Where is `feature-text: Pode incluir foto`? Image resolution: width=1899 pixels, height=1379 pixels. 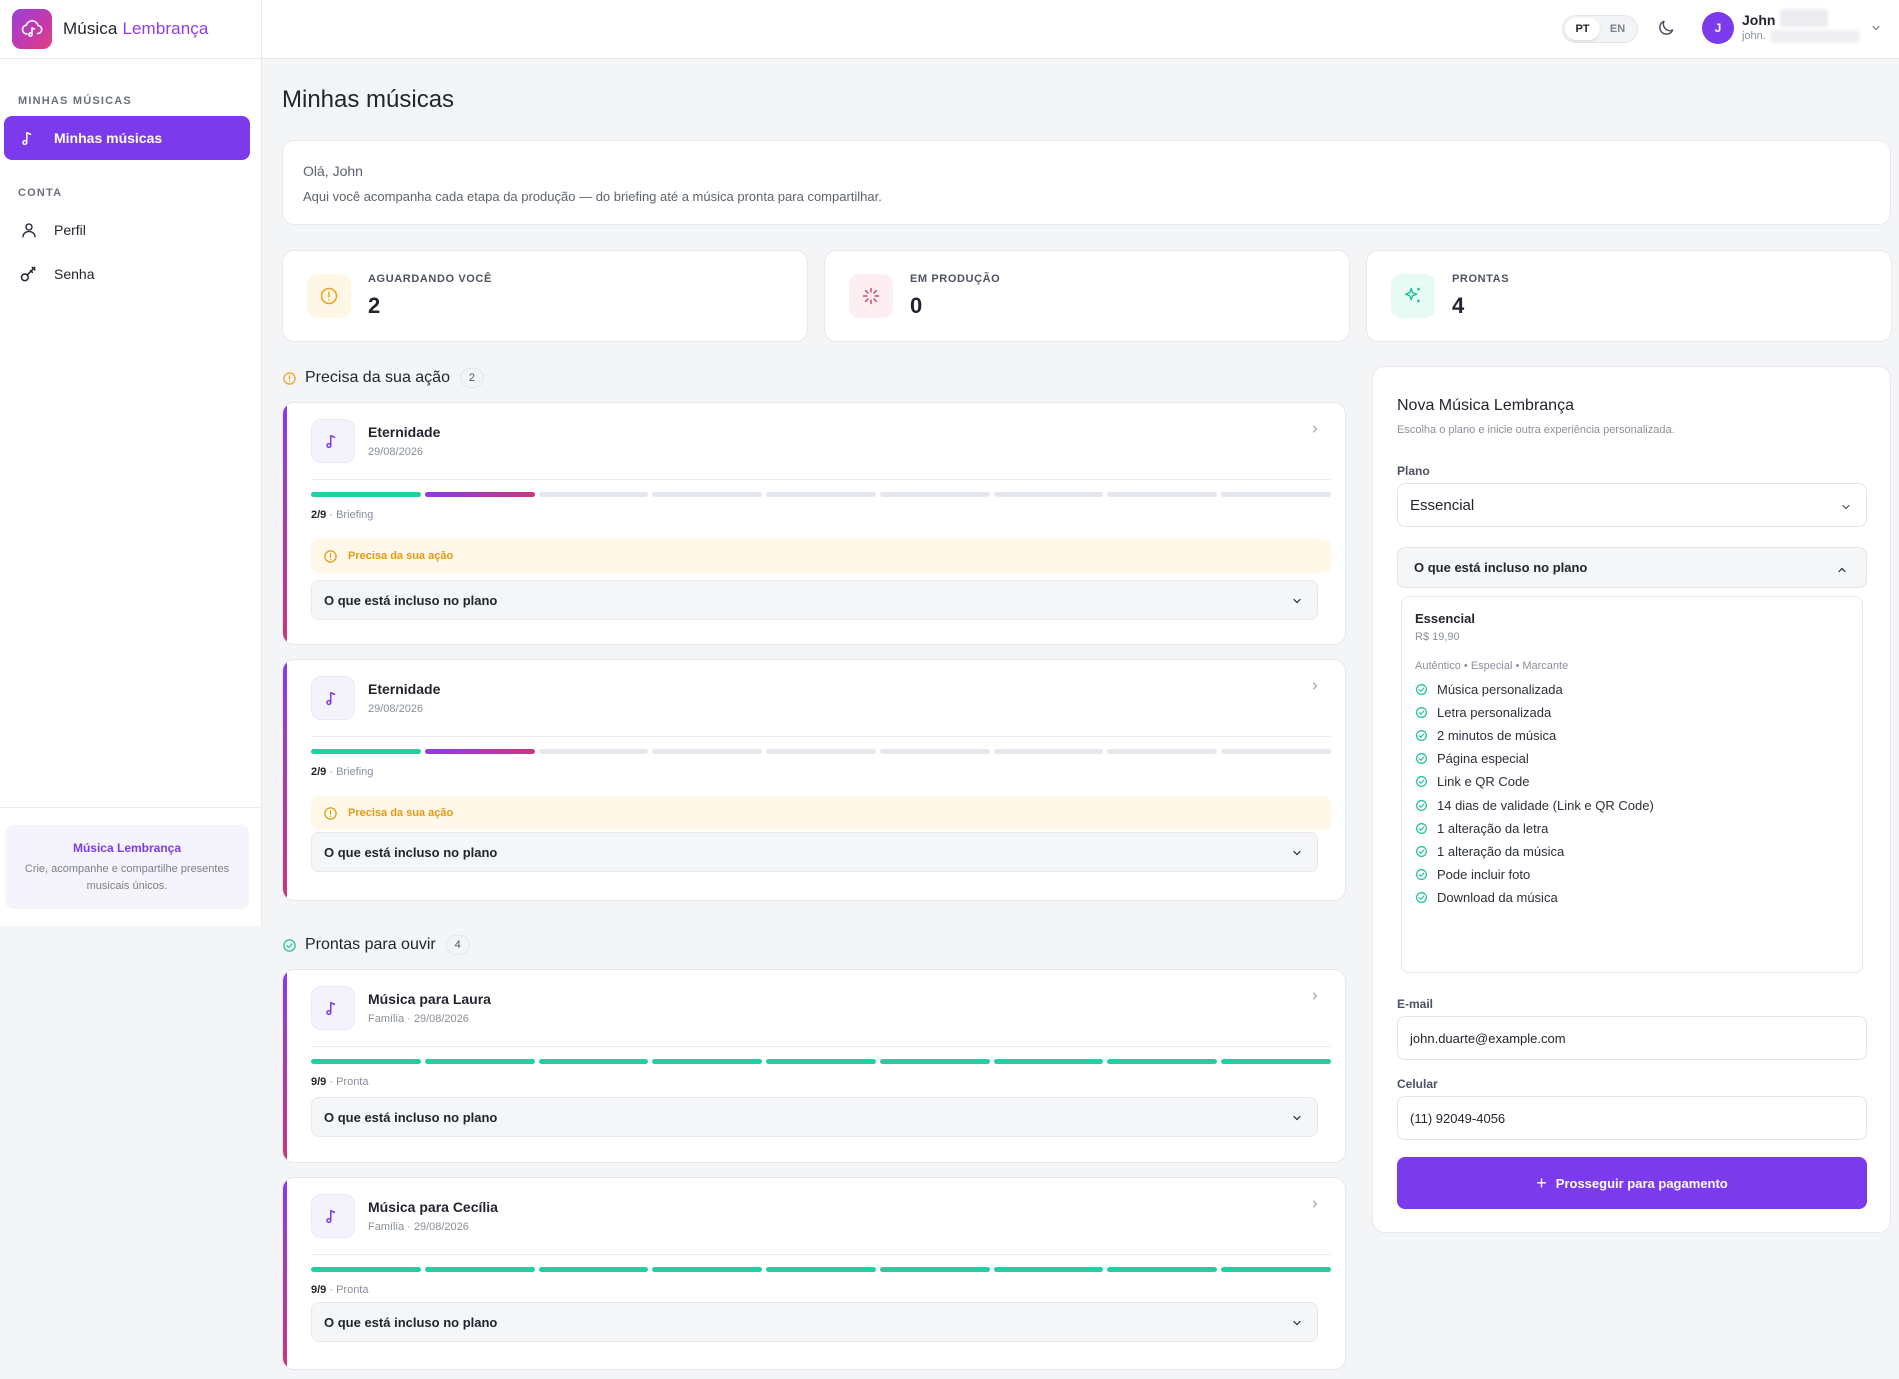 feature-text: Pode incluir foto is located at coordinates (1484, 874).